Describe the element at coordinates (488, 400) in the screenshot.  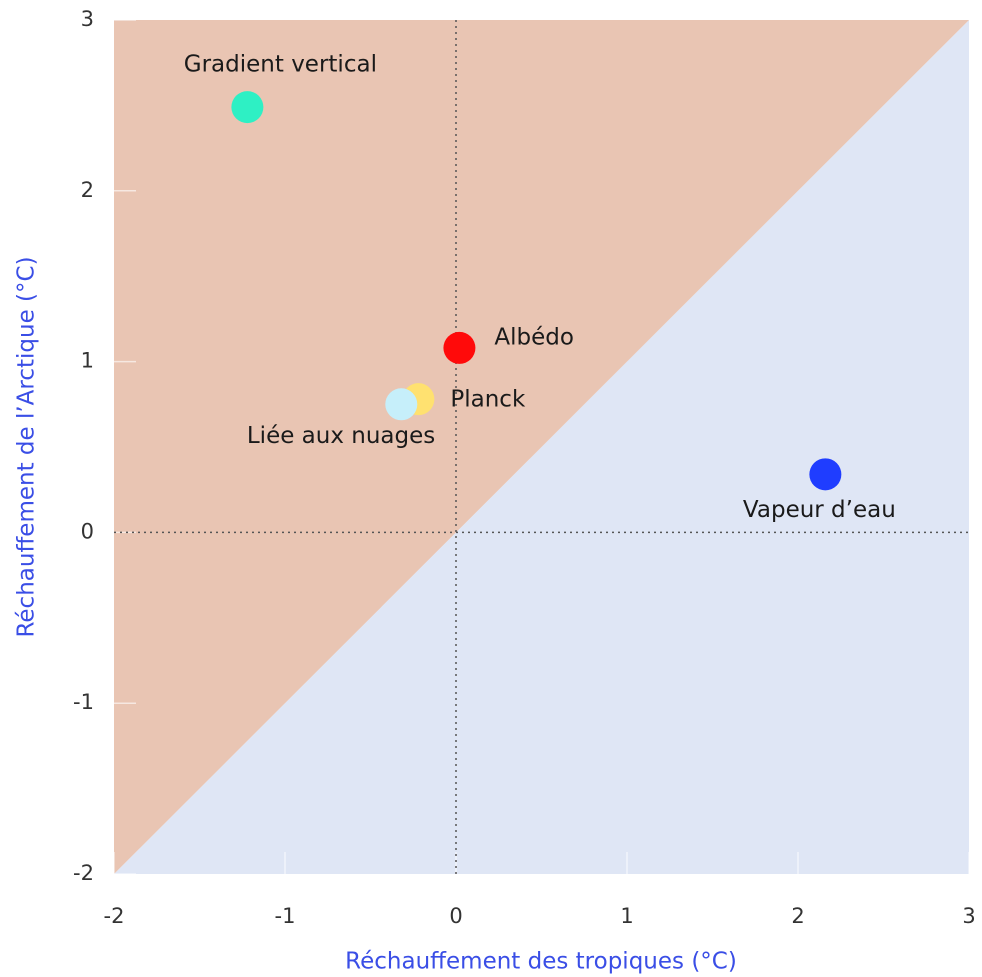
I see `point-label: Planck` at that location.